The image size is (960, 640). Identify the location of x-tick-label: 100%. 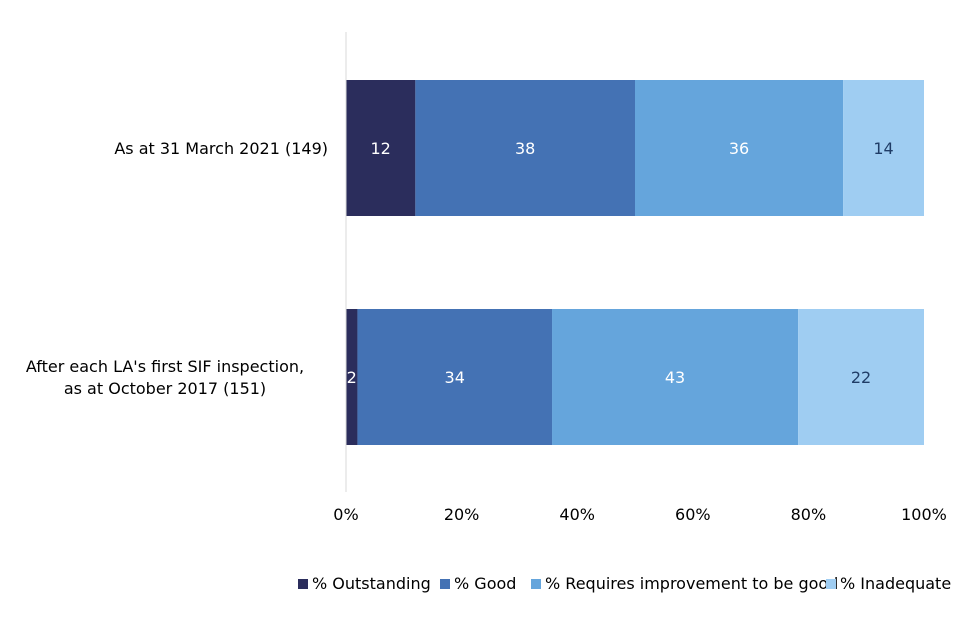
(924, 514).